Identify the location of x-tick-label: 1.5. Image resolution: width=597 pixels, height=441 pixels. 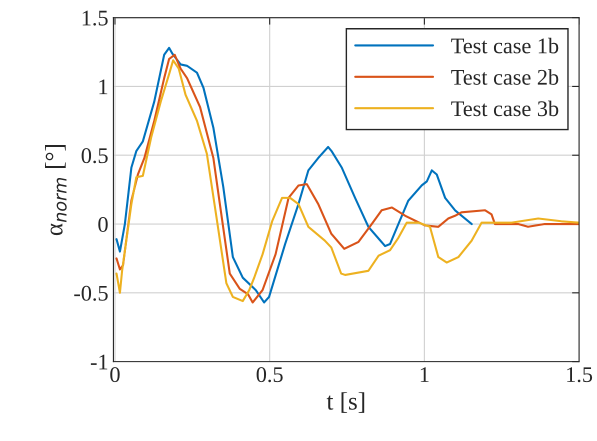
(579, 374).